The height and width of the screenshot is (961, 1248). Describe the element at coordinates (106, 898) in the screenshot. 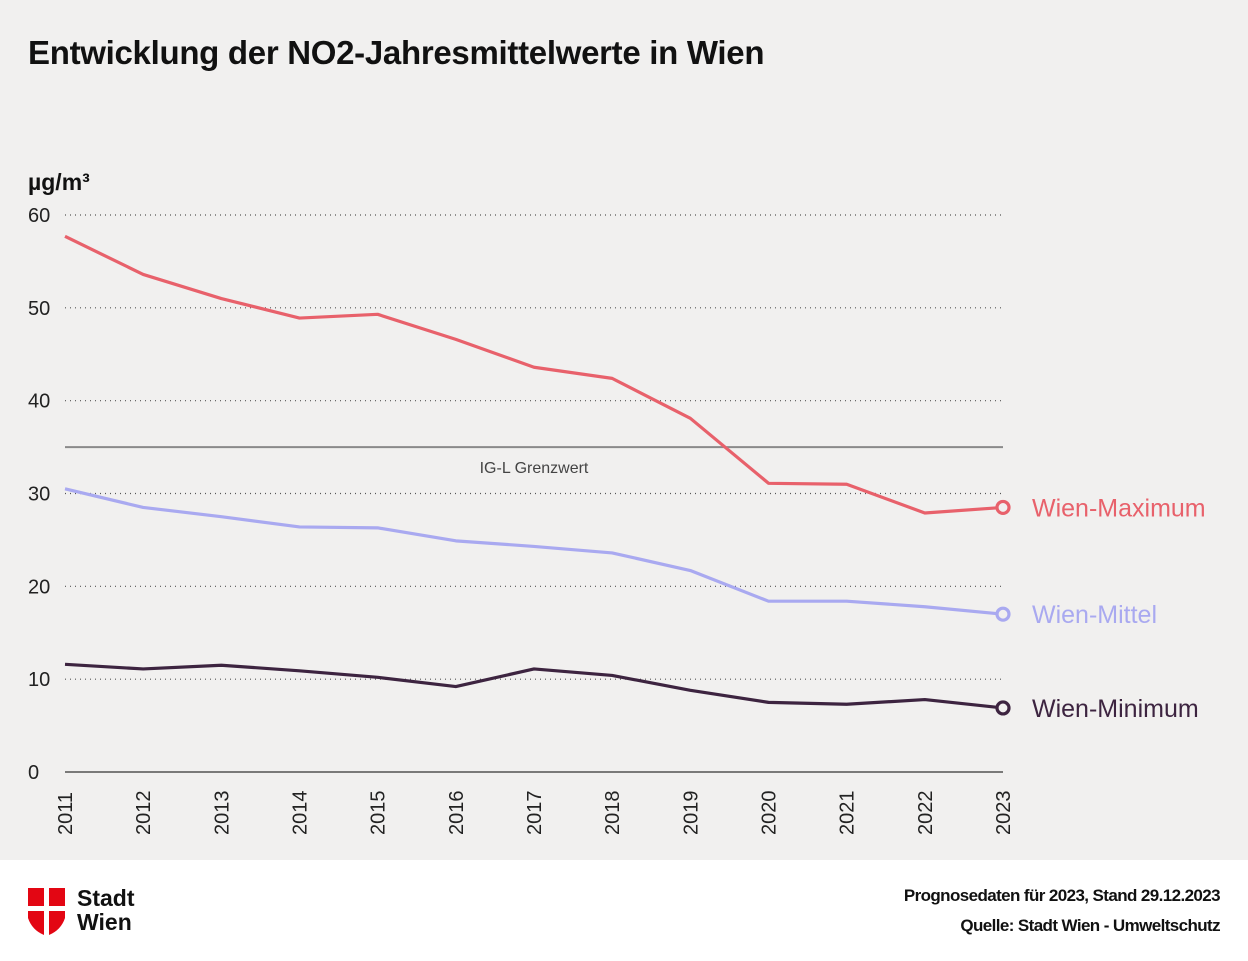

I see `logo-line-1: Stadt` at that location.